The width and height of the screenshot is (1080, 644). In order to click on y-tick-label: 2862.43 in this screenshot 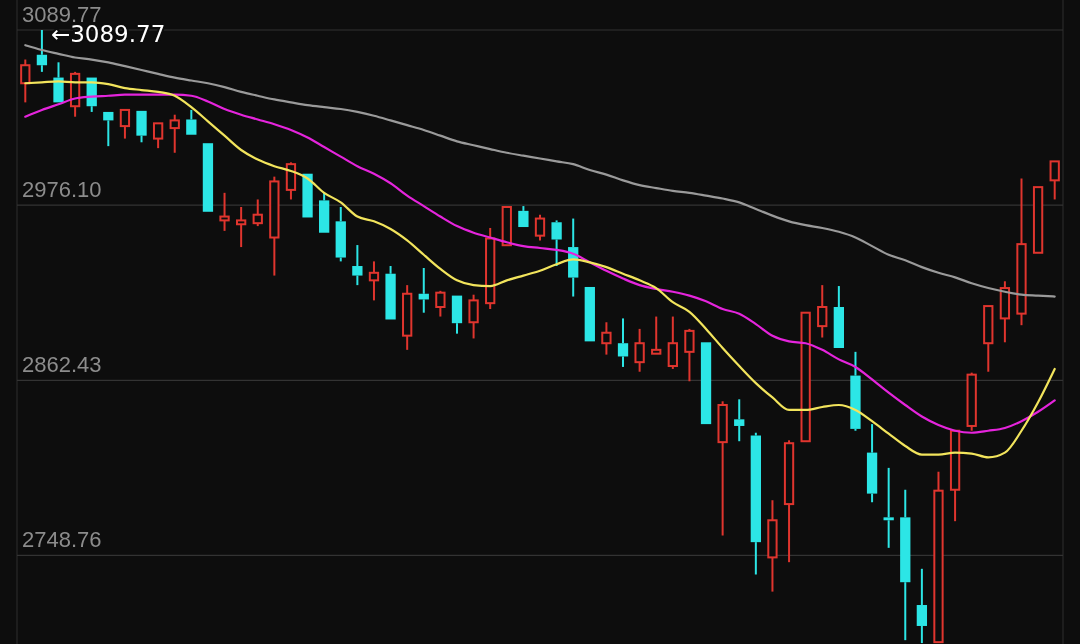, I will do `click(62, 365)`.